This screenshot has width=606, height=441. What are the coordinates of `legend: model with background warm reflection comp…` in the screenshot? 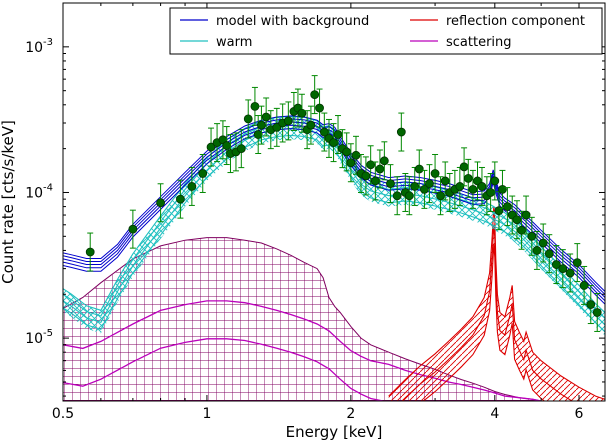 It's located at (386, 31).